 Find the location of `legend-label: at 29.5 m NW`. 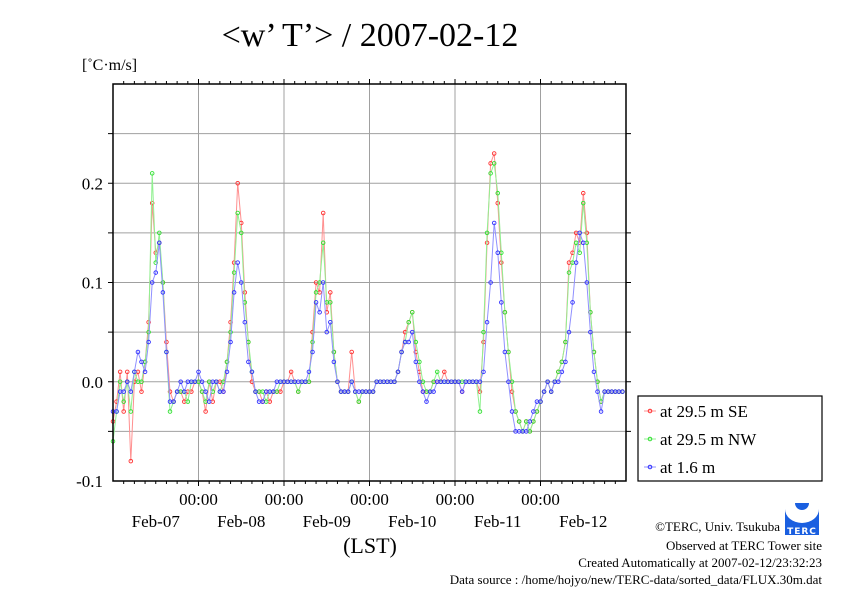

legend-label: at 29.5 m NW is located at coordinates (708, 439).